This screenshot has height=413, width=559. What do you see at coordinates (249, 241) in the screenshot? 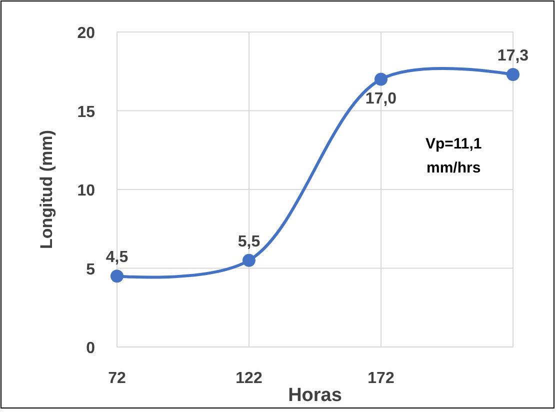
I see `data-label: 5,5` at bounding box center [249, 241].